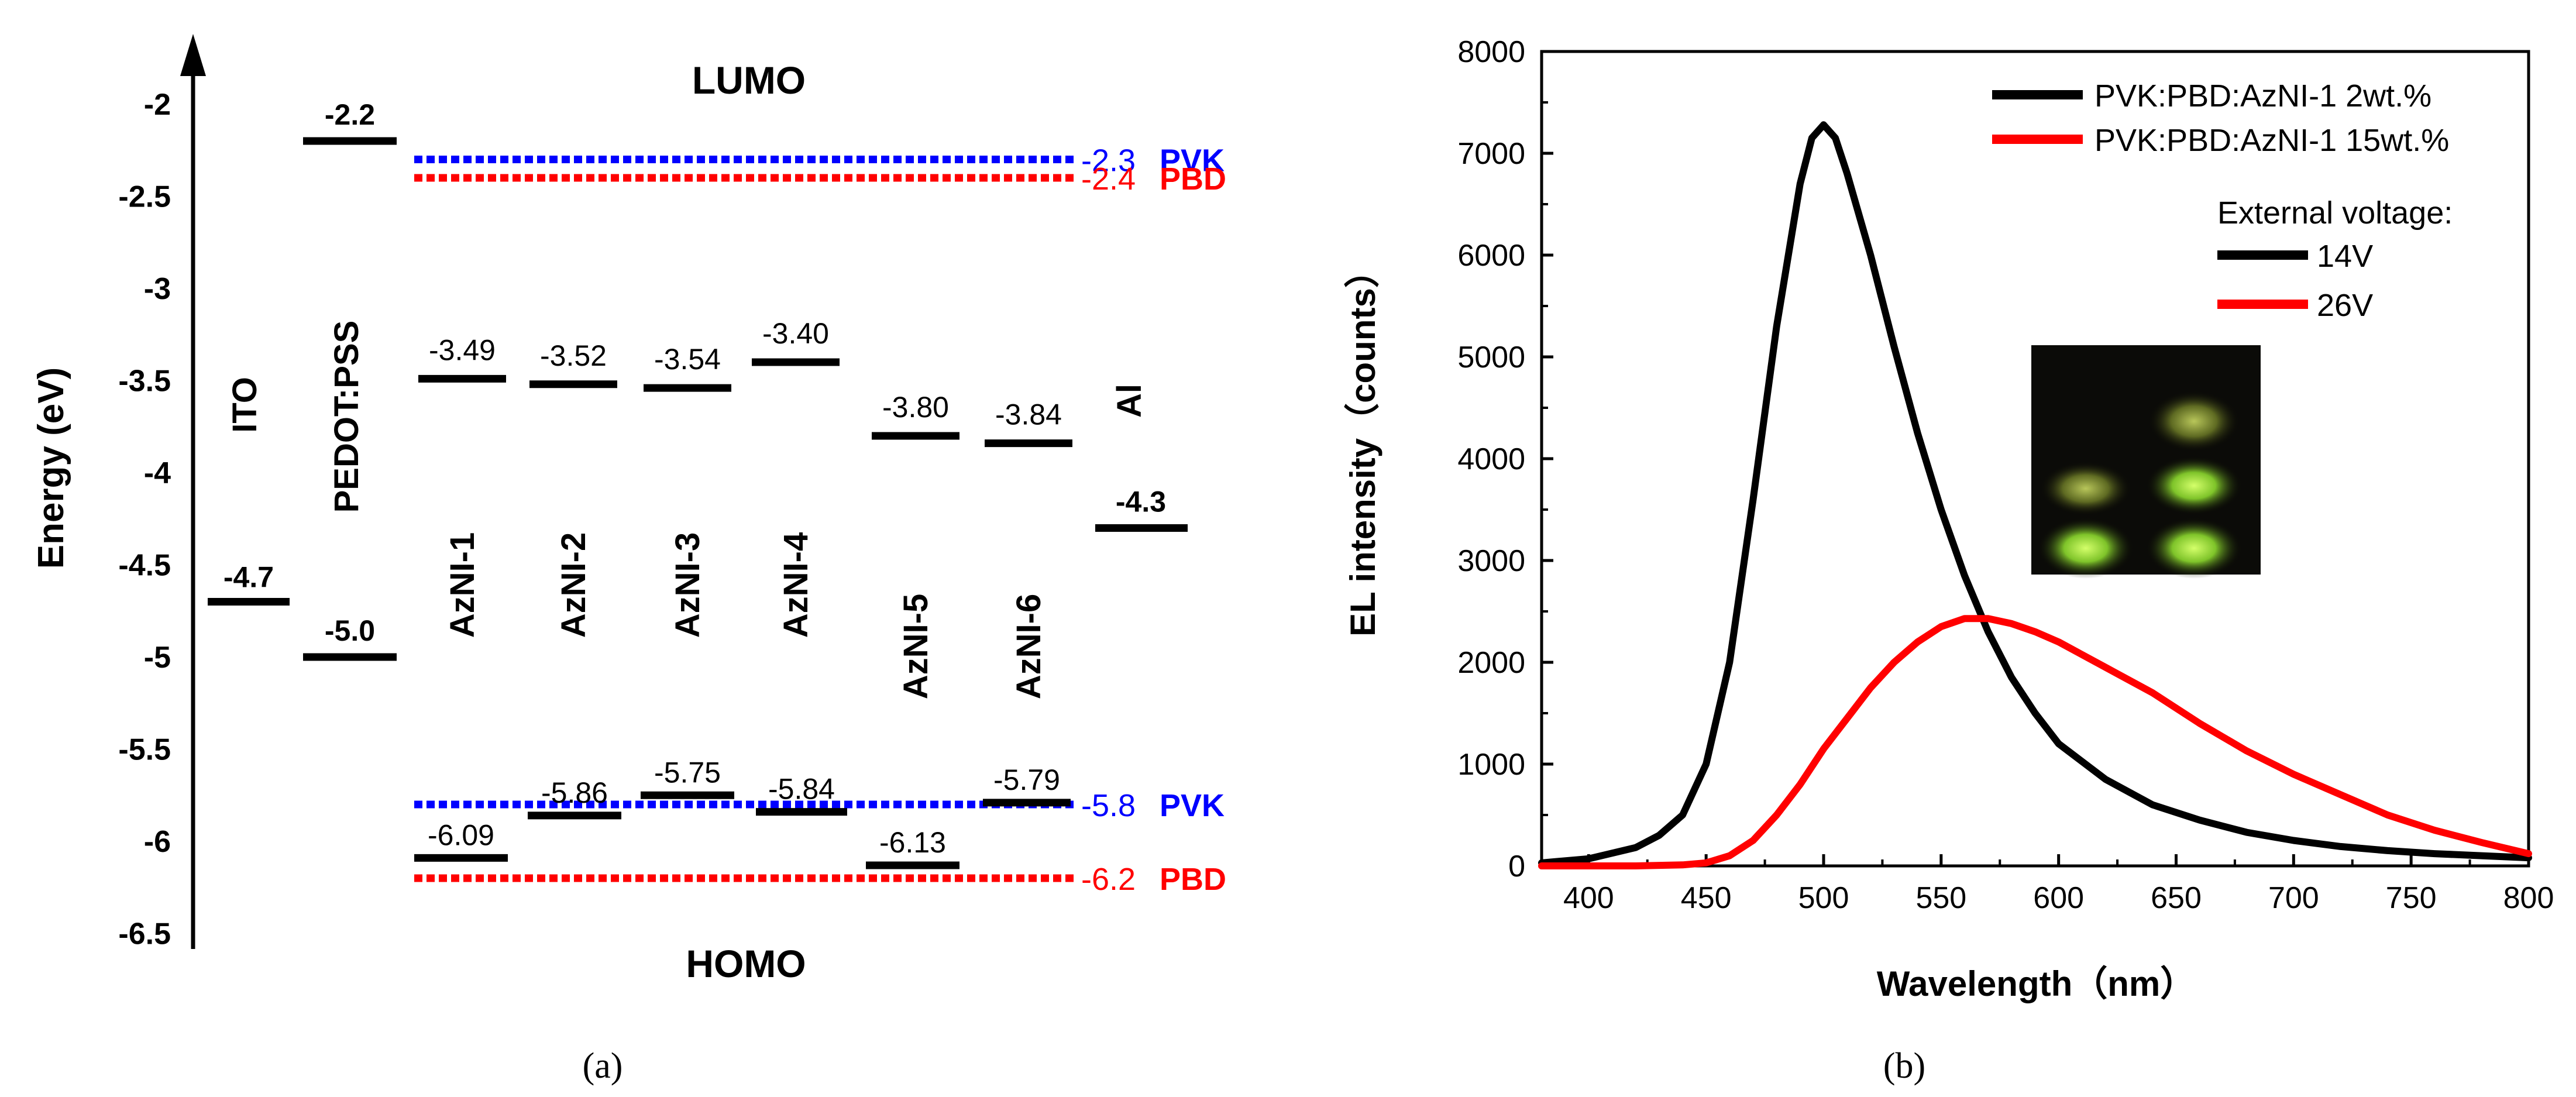 The image size is (2576, 1097). What do you see at coordinates (1491, 357) in the screenshot?
I see `y-tick-label: 5000` at bounding box center [1491, 357].